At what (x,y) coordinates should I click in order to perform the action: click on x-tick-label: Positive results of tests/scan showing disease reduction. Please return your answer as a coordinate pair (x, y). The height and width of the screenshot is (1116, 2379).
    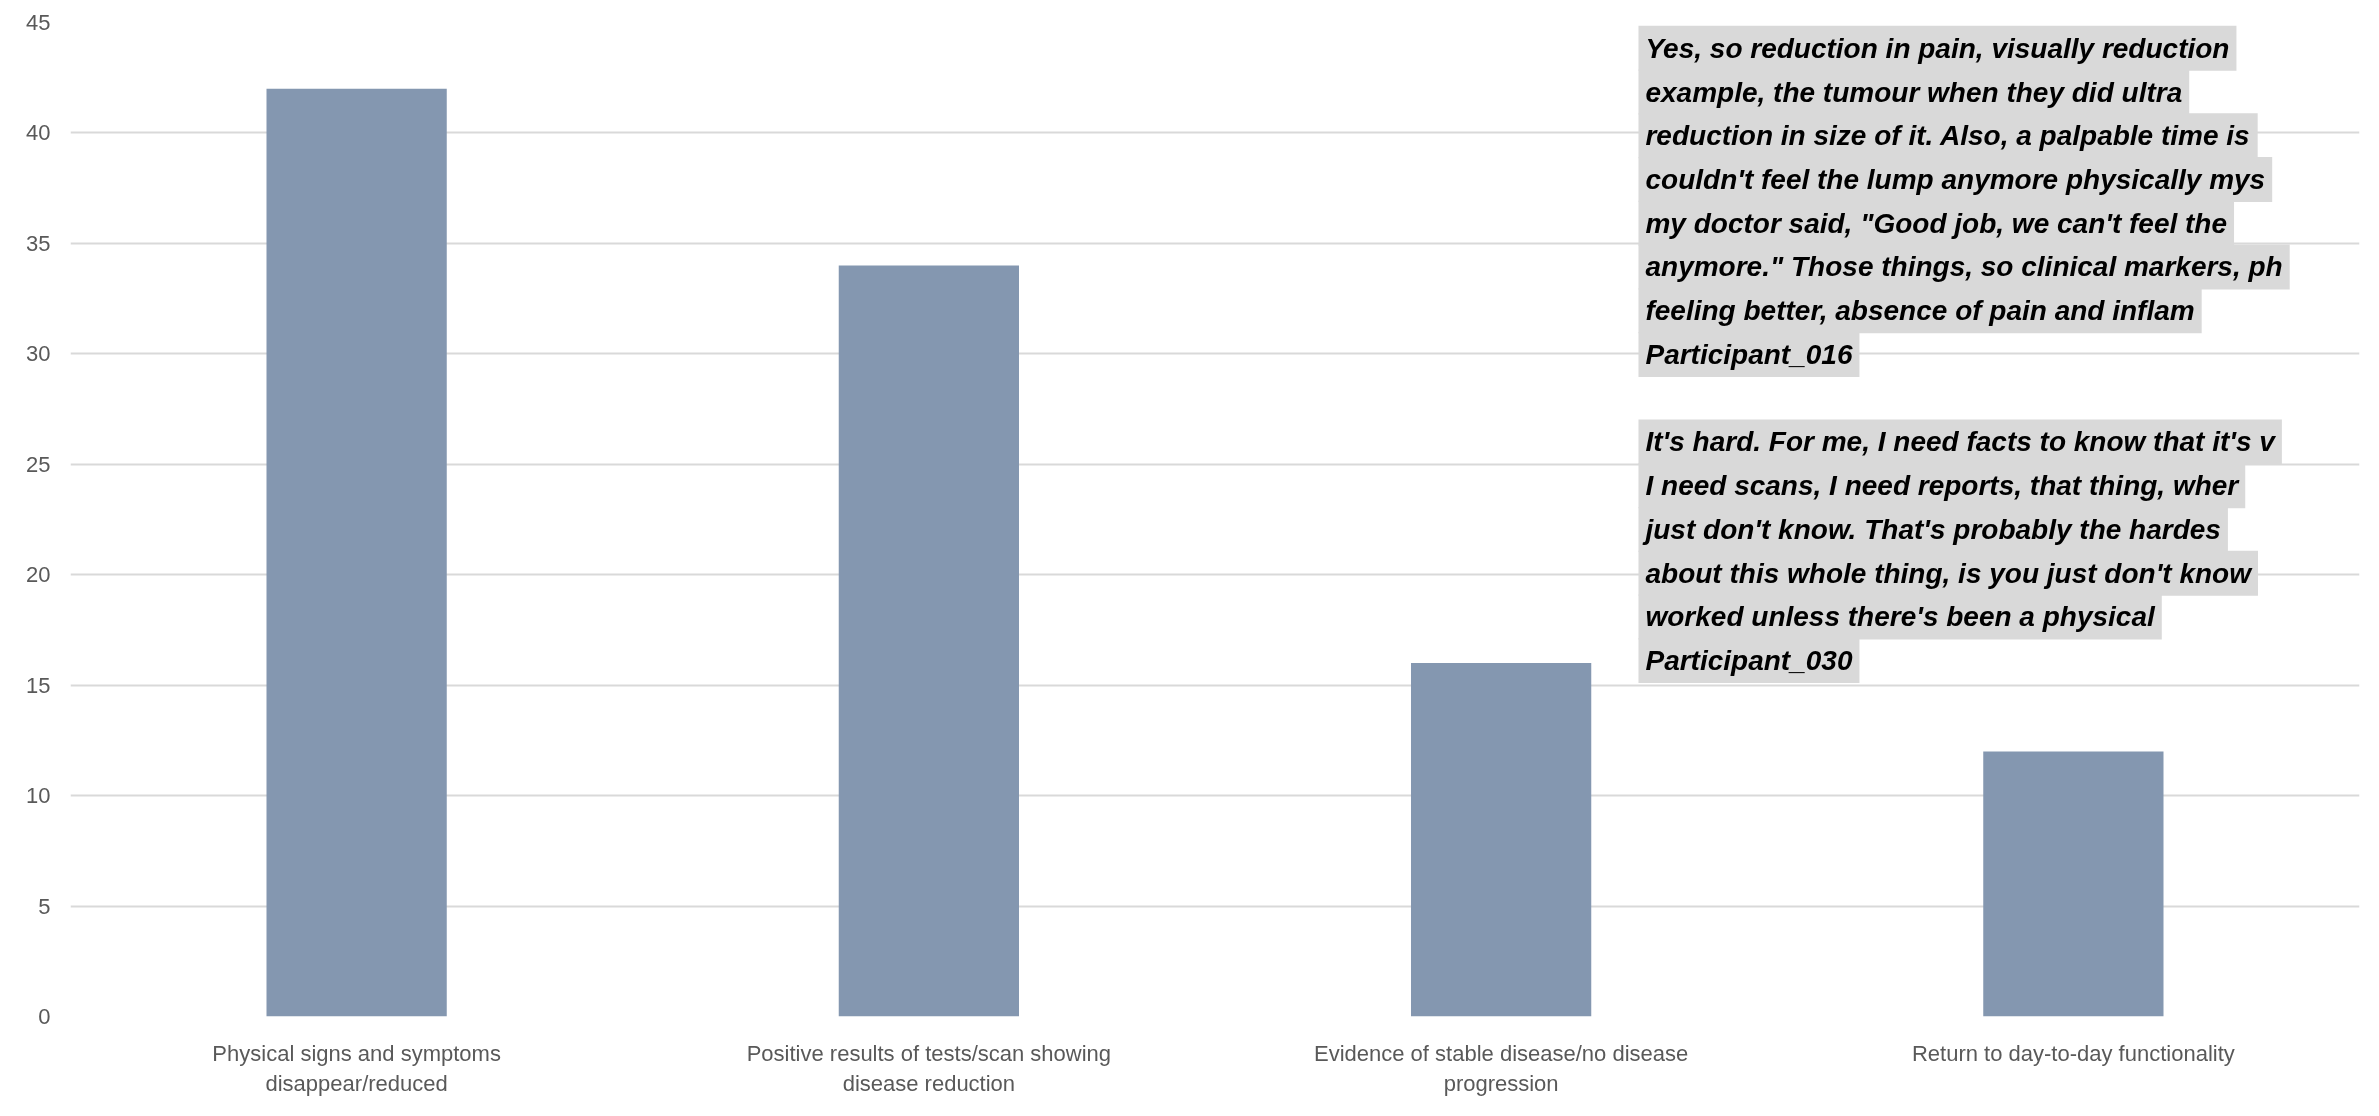
    Looking at the image, I should click on (929, 1068).